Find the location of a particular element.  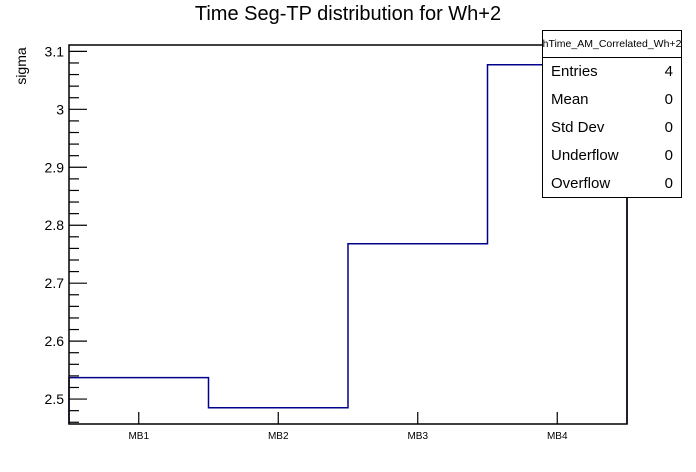

stats-row: Underflow 0 is located at coordinates (612, 155).